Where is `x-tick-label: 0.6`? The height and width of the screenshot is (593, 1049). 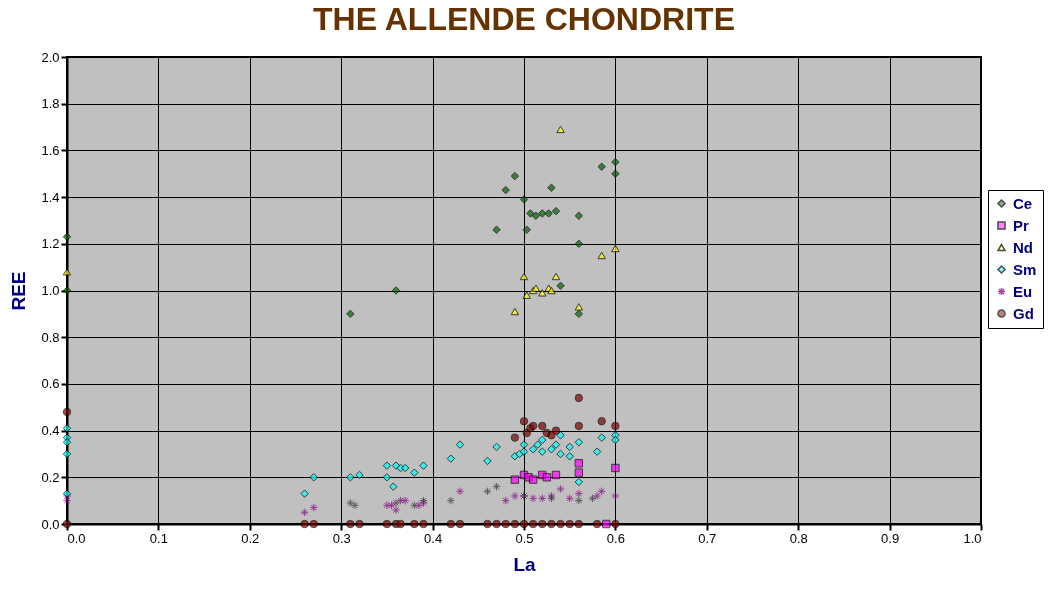
x-tick-label: 0.6 is located at coordinates (615, 538).